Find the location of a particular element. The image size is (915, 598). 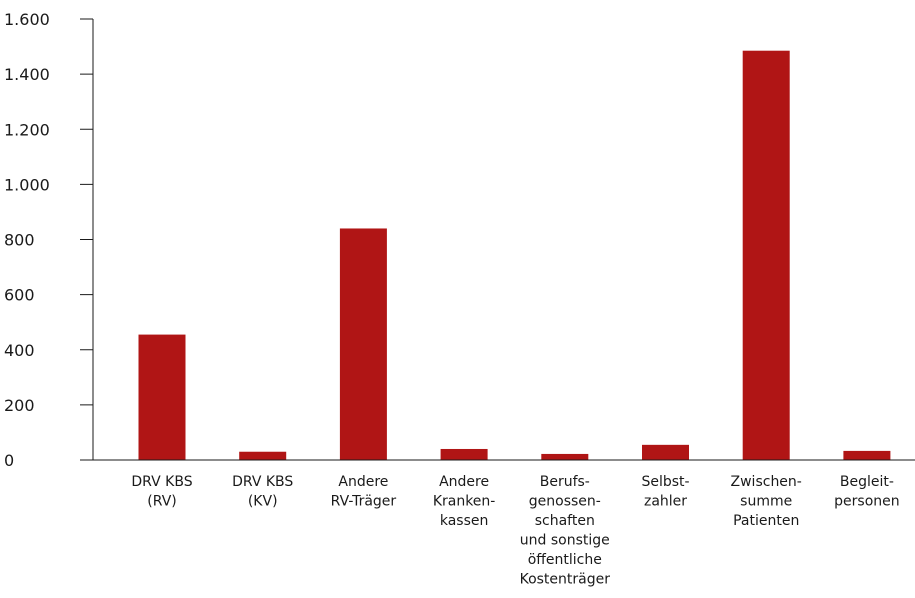

y-tick-label: 1.000 is located at coordinates (27, 184).